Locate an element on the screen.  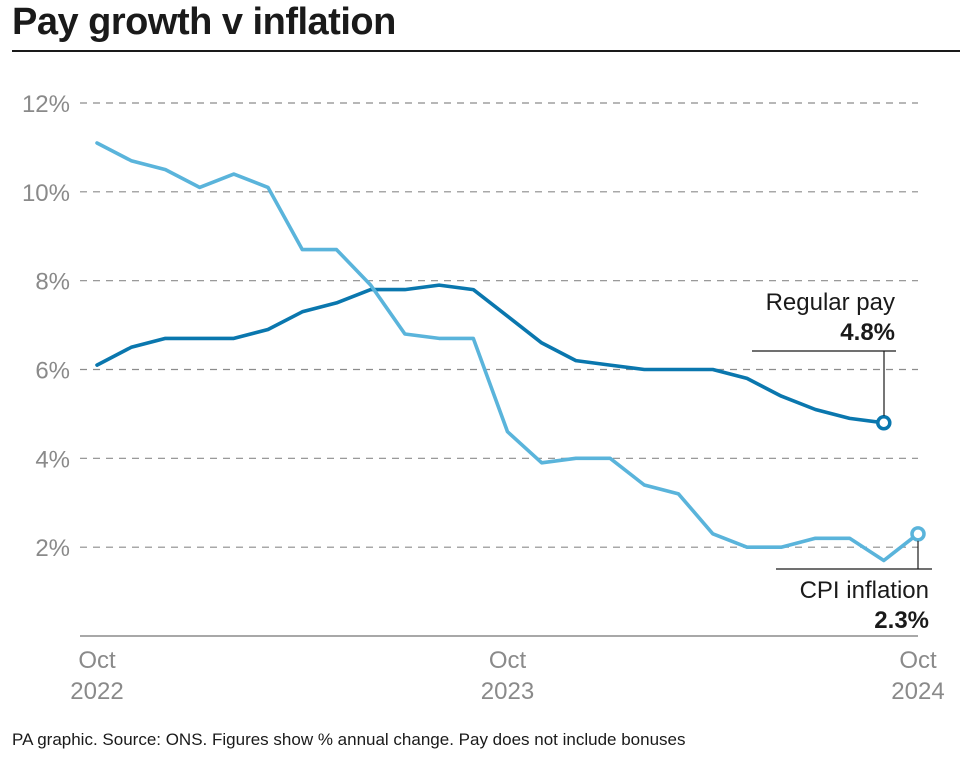
x-tick-month-1: Oct is located at coordinates (508, 660).